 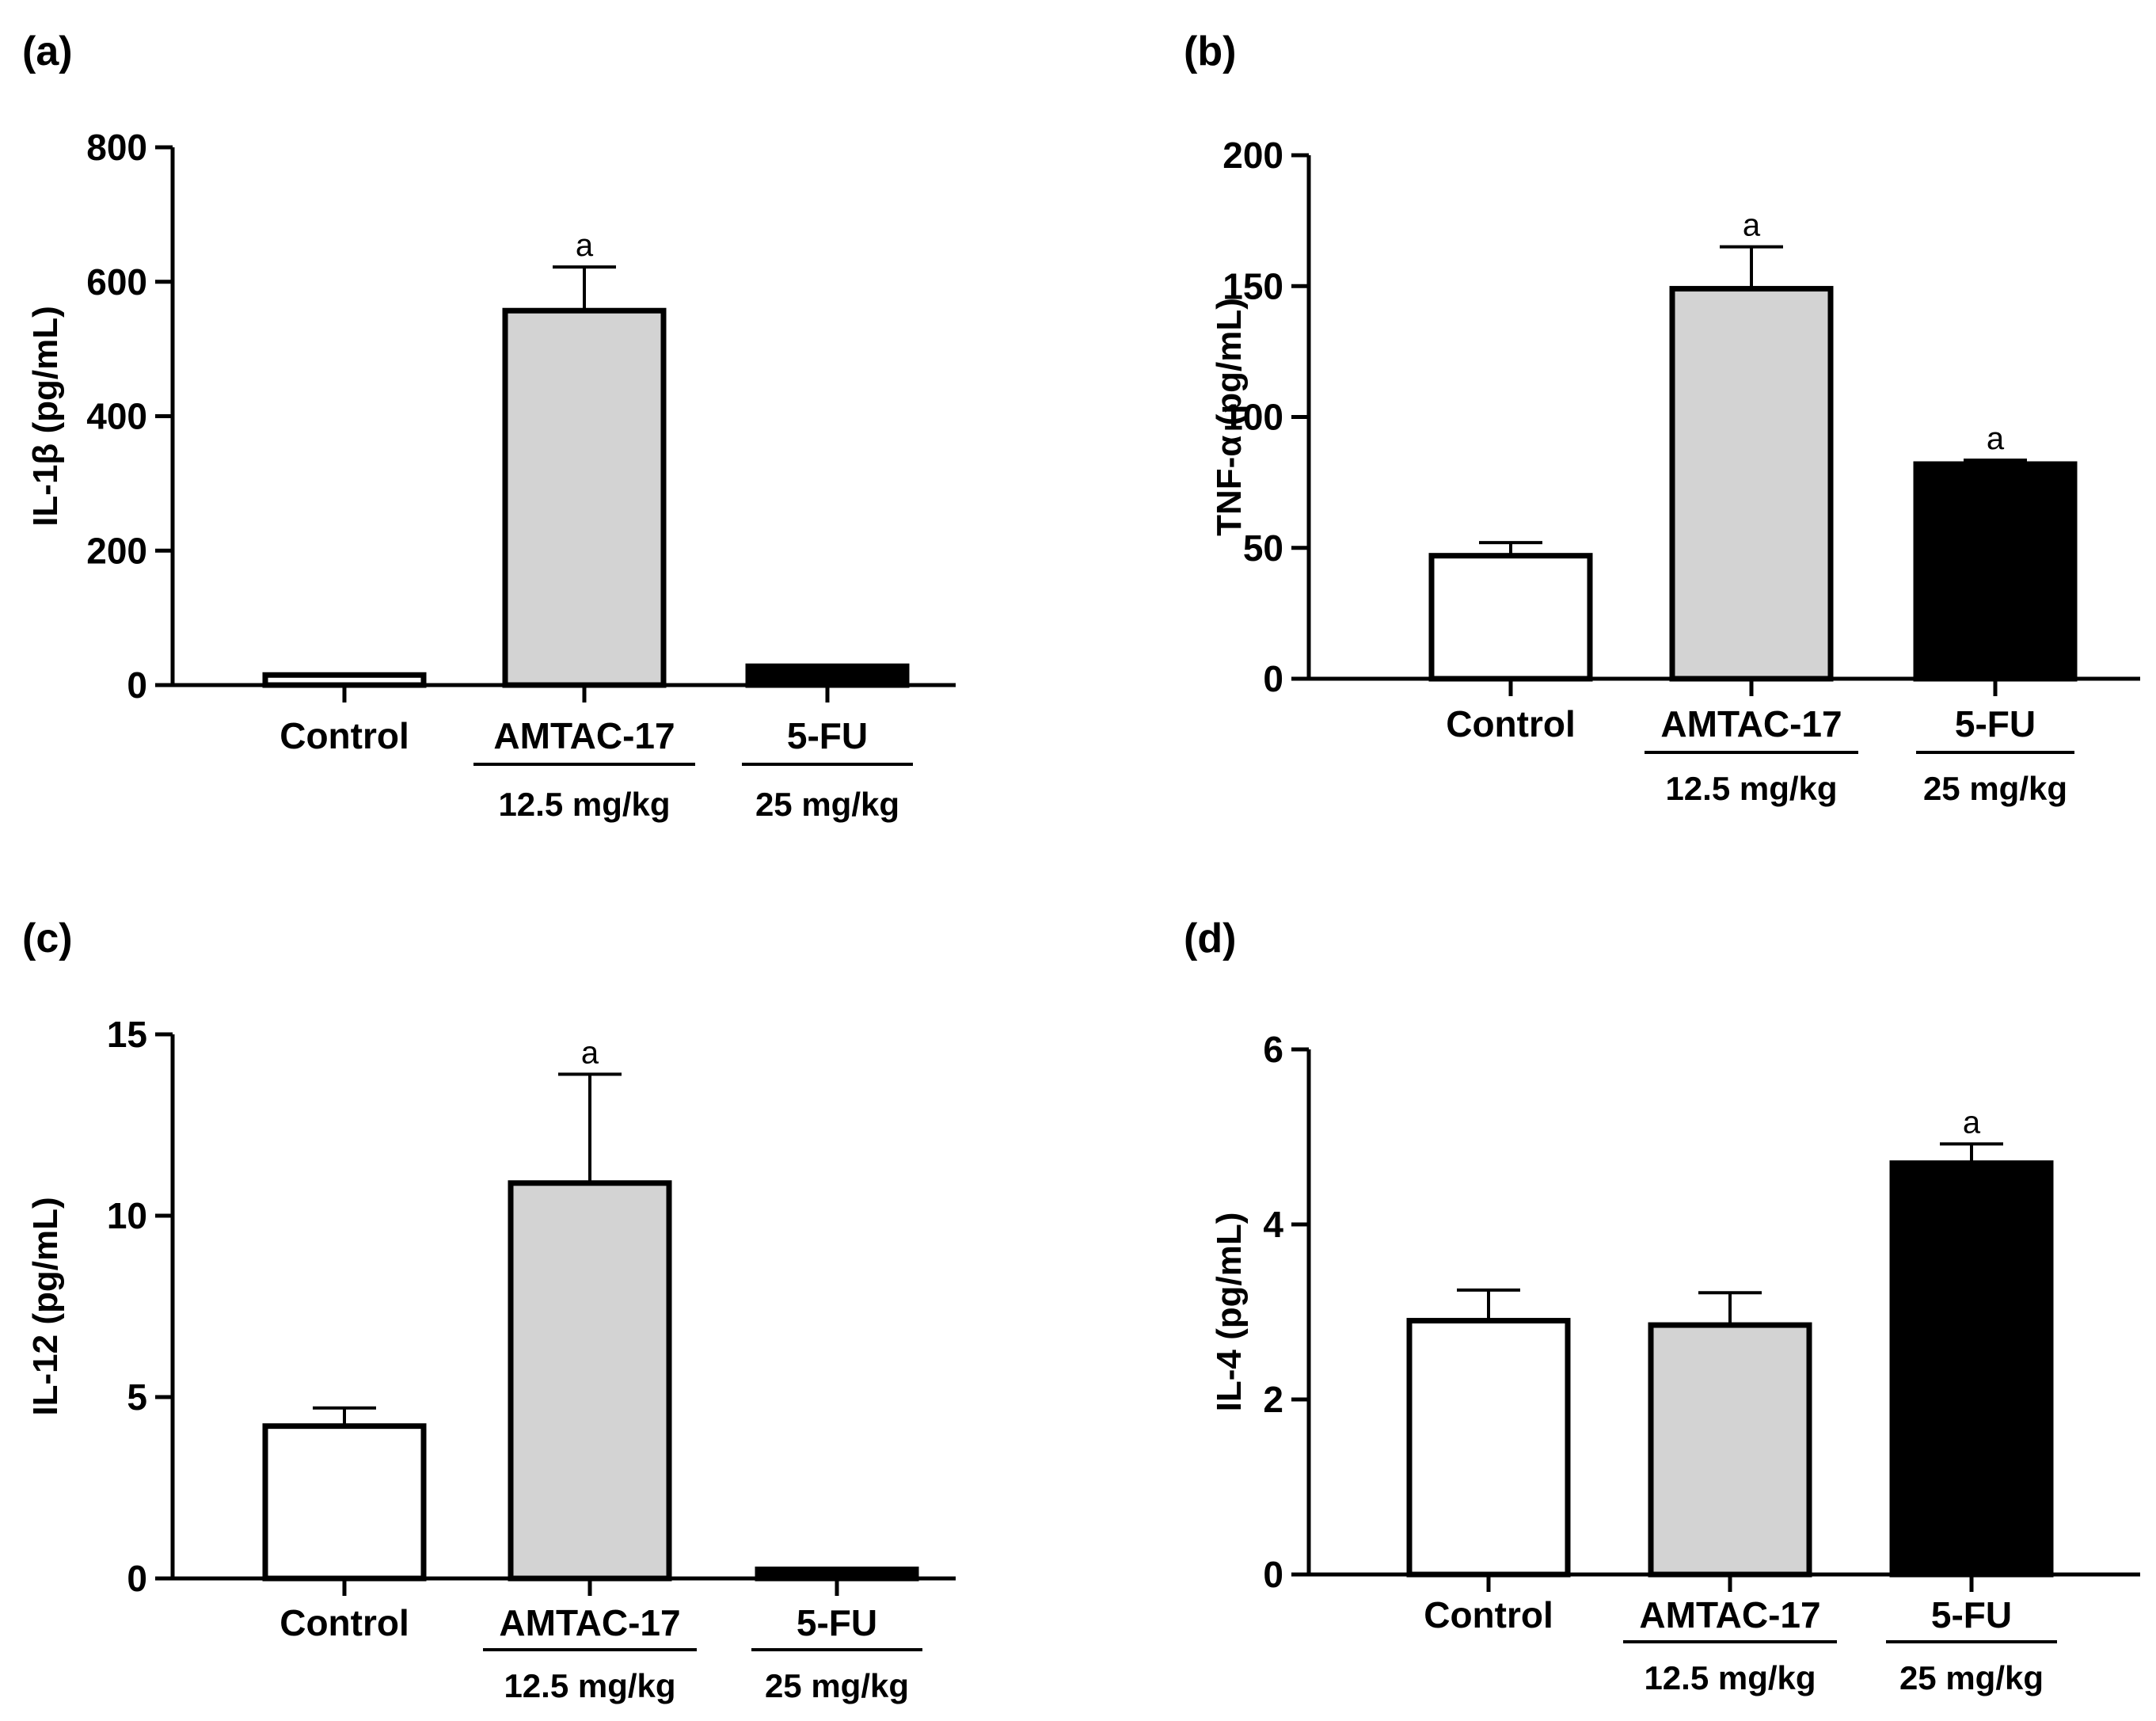 What do you see at coordinates (1210, 938) in the screenshot?
I see `panel-label: (d)` at bounding box center [1210, 938].